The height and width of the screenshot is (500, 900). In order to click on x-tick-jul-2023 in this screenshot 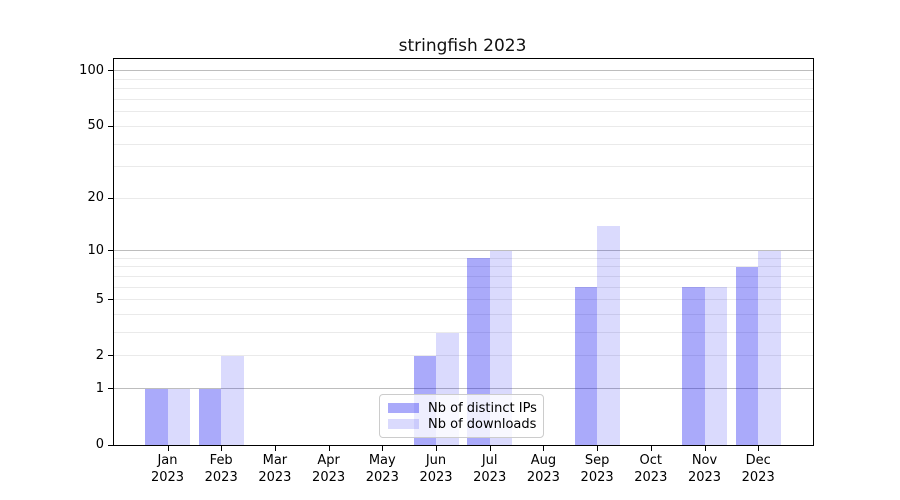, I will do `click(490, 448)`.